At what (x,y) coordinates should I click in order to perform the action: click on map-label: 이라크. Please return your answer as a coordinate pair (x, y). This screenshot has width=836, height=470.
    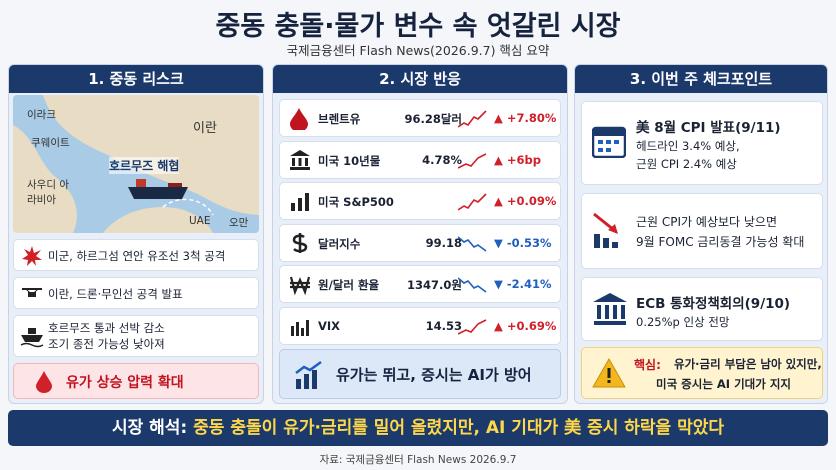
    Looking at the image, I should click on (41, 115).